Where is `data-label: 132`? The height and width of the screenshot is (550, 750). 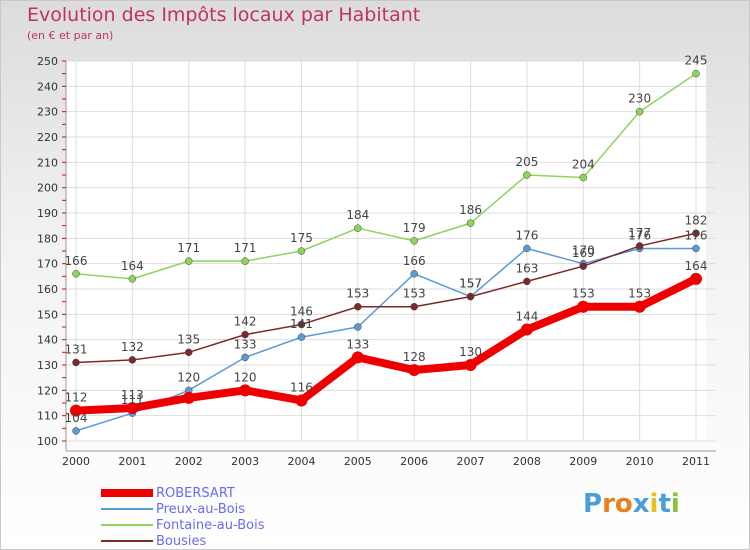
data-label: 132 is located at coordinates (132, 347).